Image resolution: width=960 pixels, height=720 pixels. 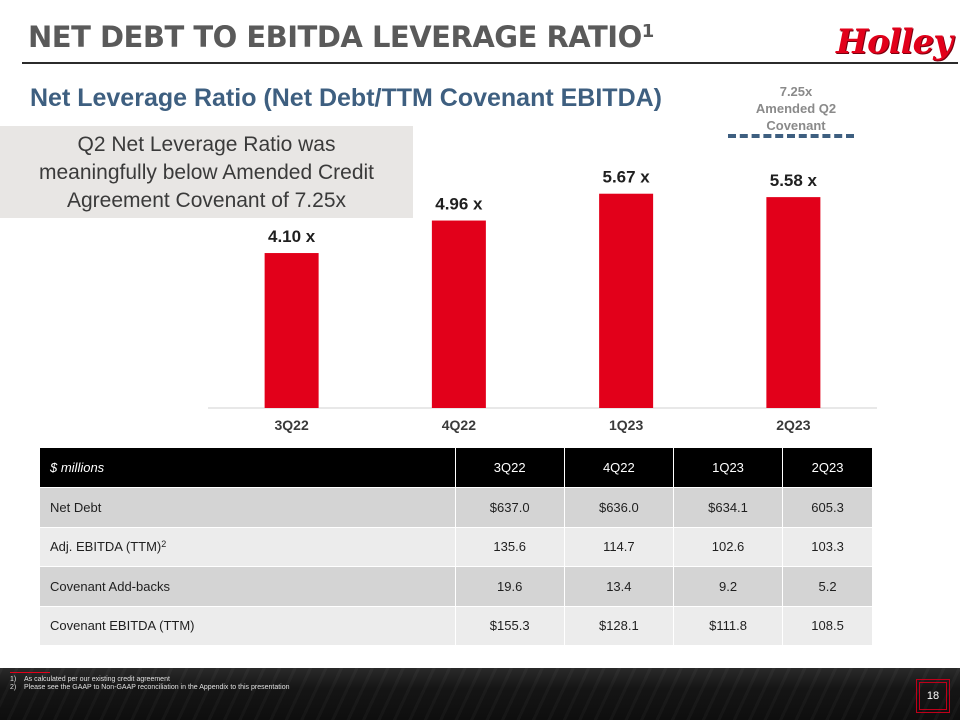 I want to click on table-cell: $155.3, so click(x=510, y=626).